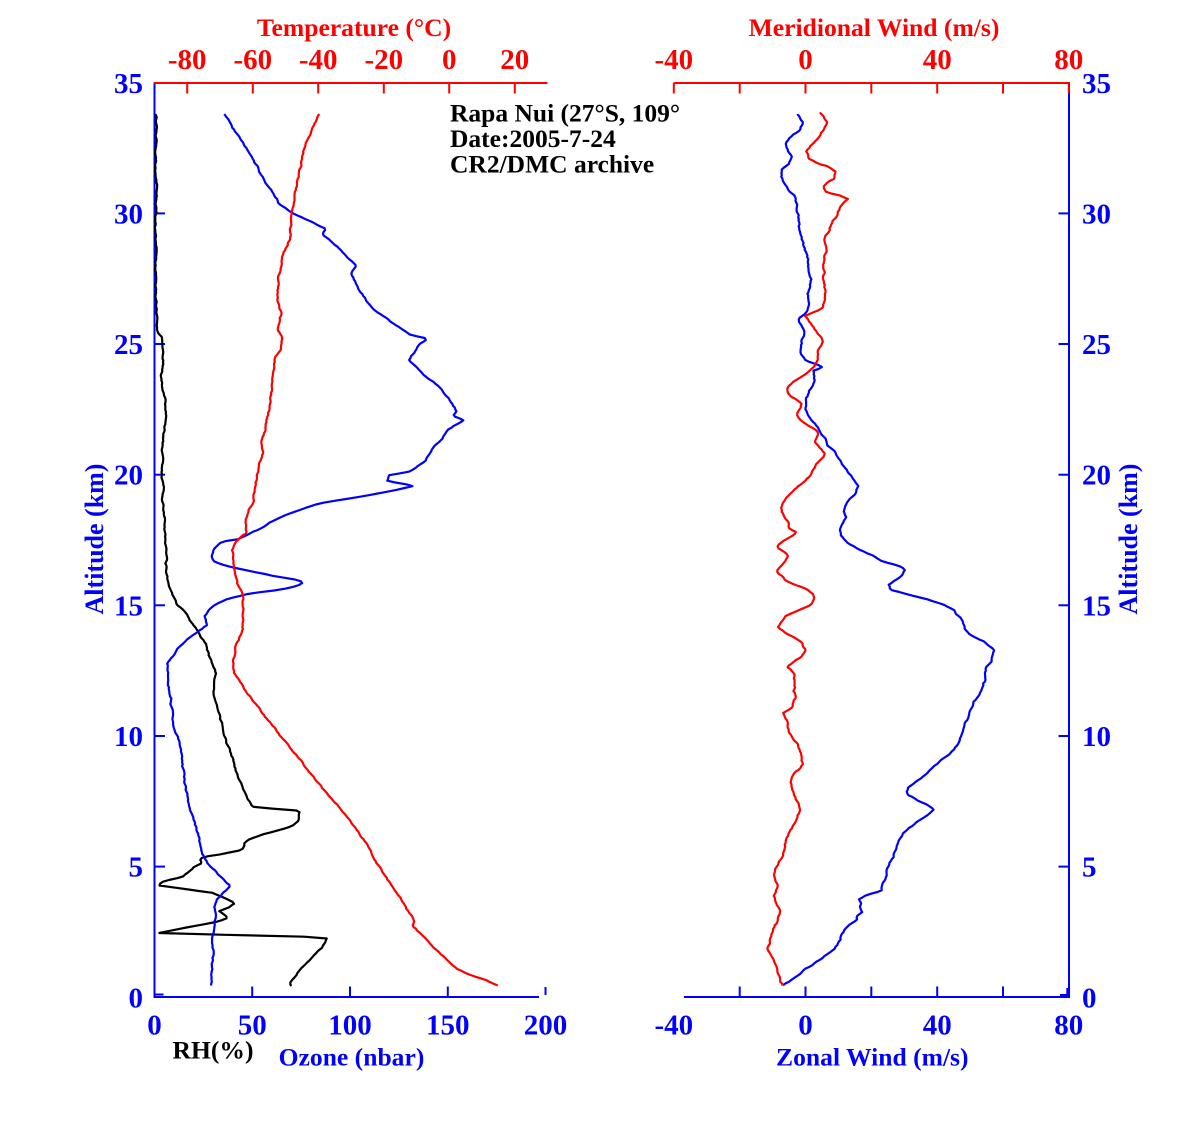 The height and width of the screenshot is (1122, 1181). I want to click on svg-text: Temperature (°C), so click(354, 27).